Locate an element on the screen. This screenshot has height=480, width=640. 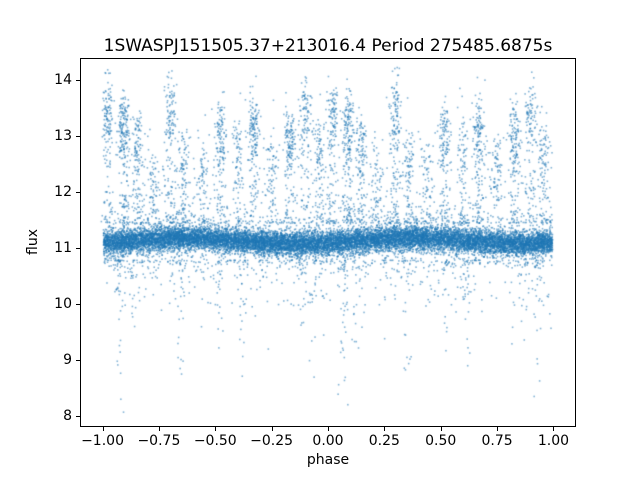
y-tick-label: 8 is located at coordinates (67, 415).